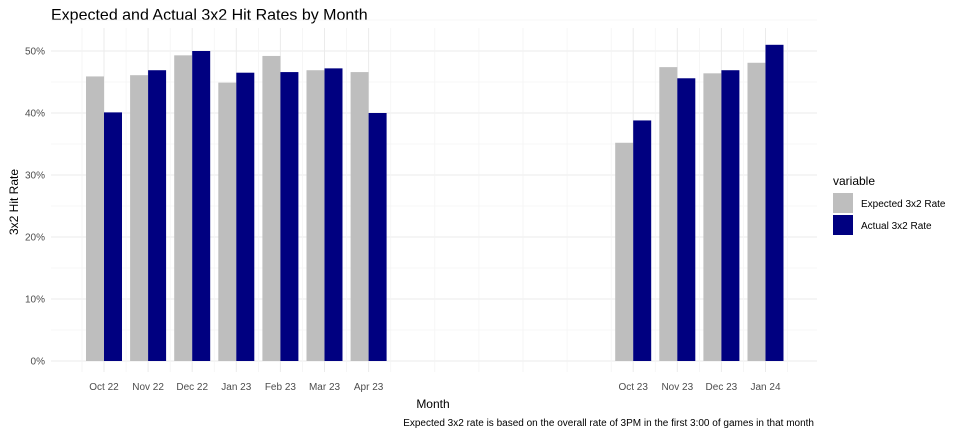  What do you see at coordinates (35, 114) in the screenshot?
I see `y-tick-label: 40%` at bounding box center [35, 114].